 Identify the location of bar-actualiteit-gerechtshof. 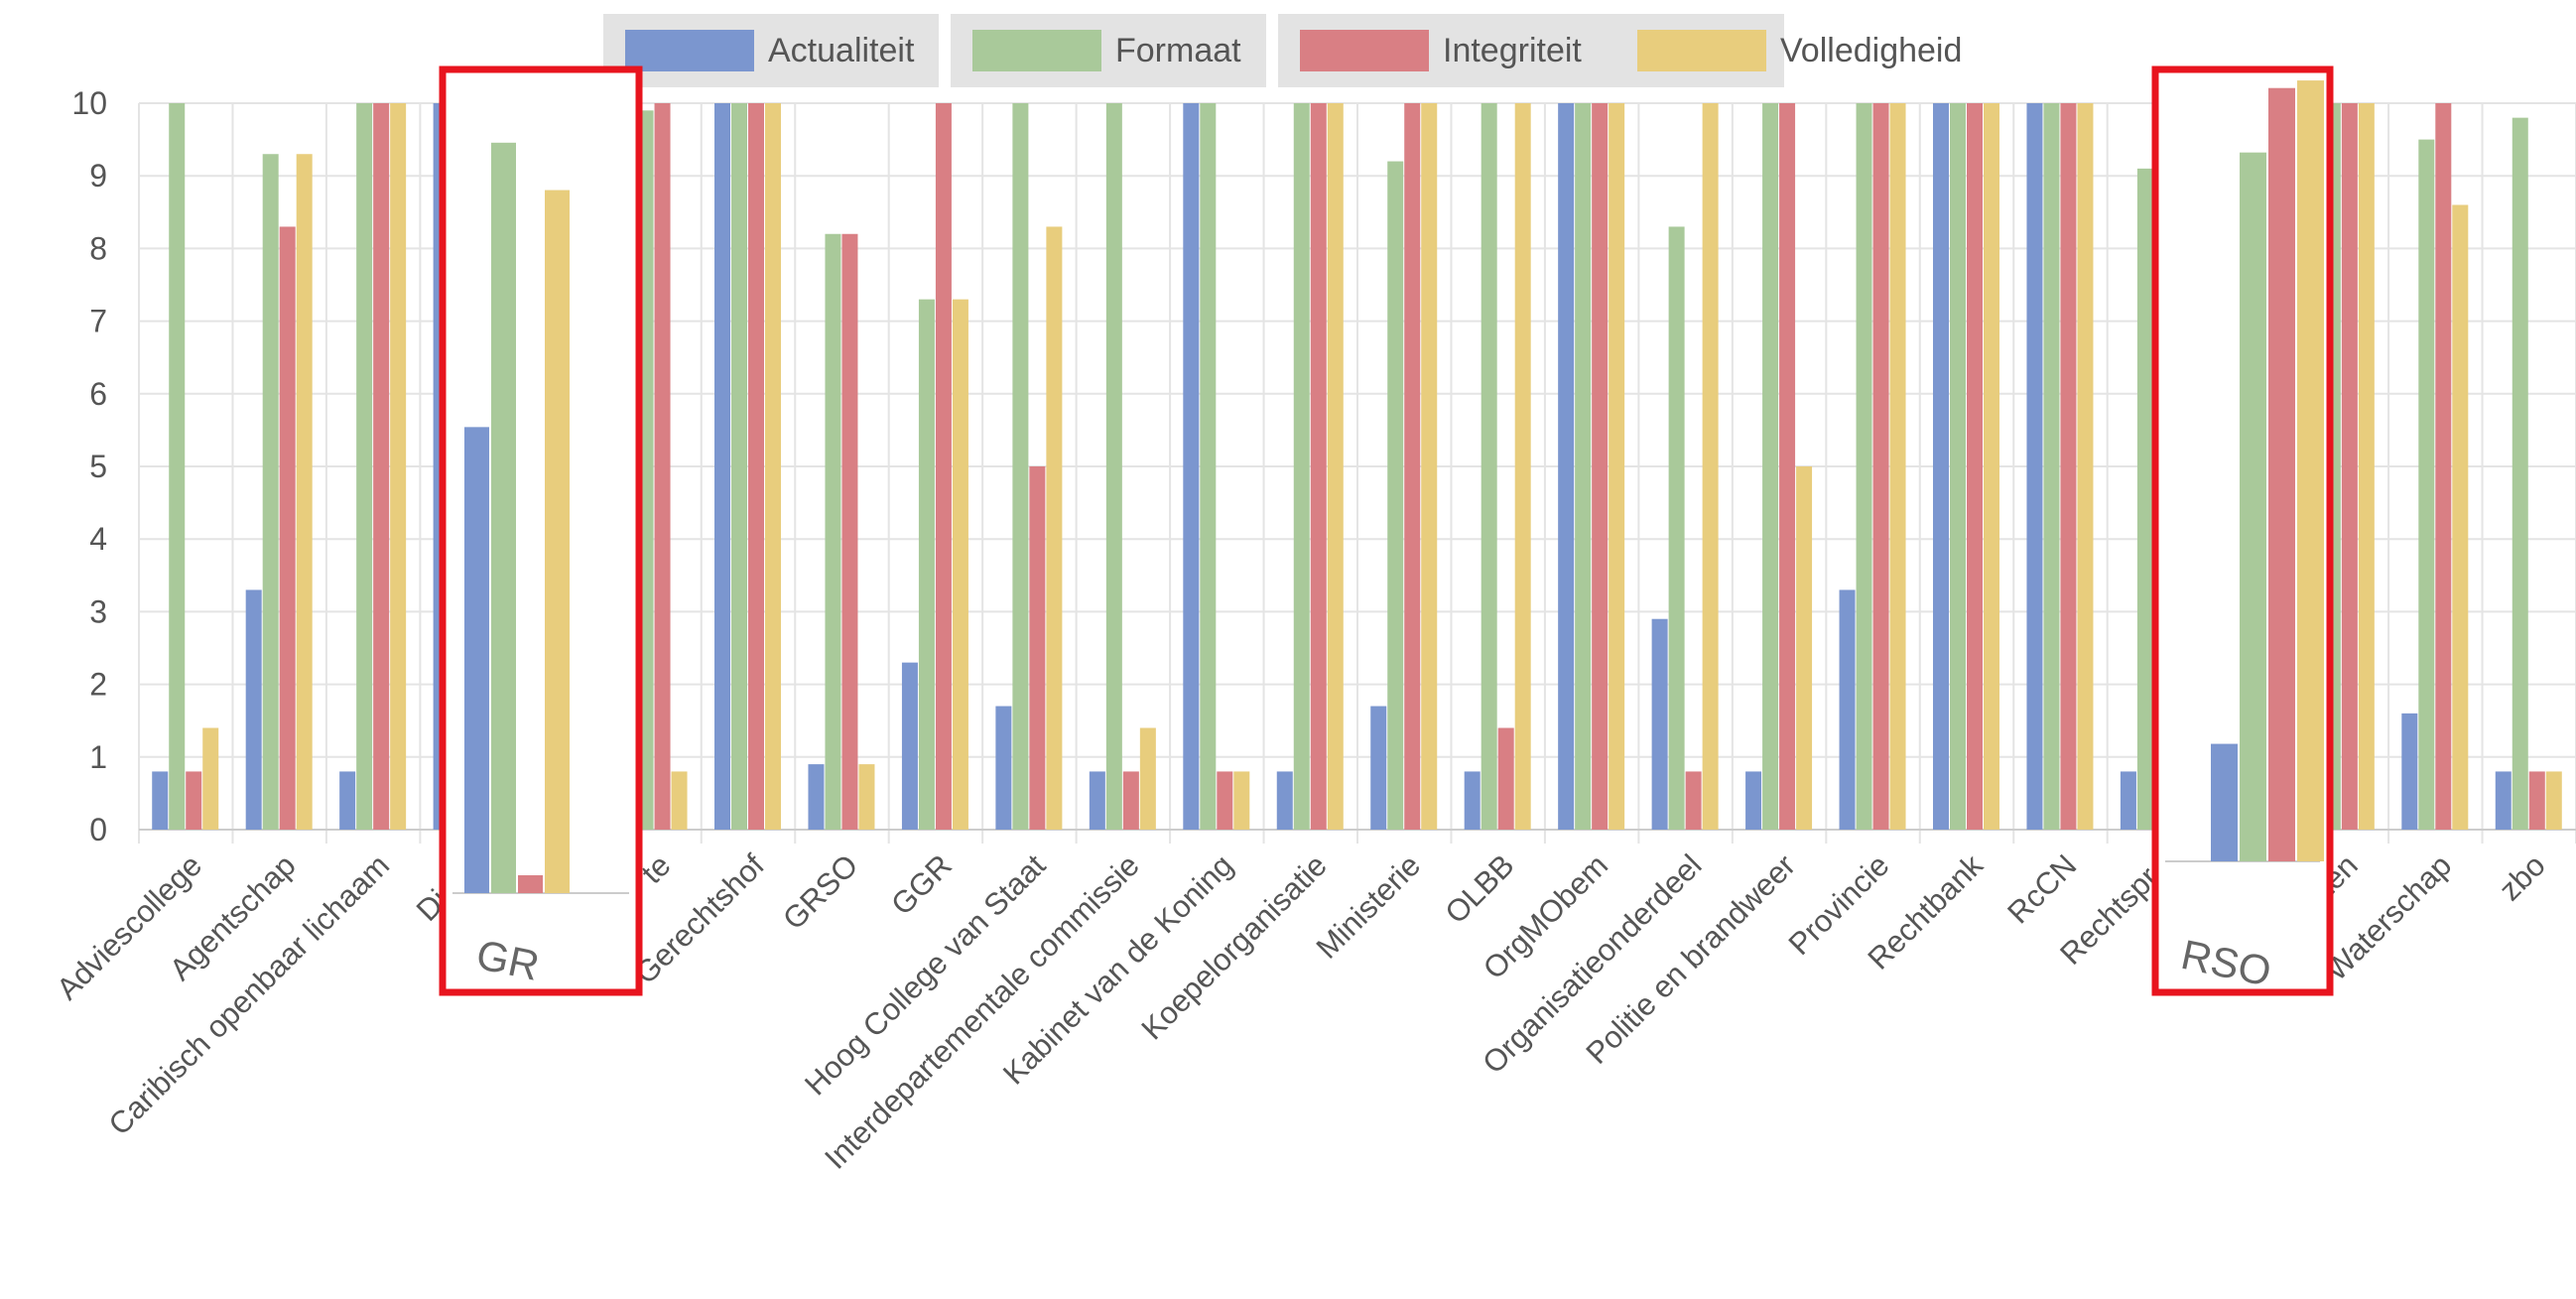
(722, 466).